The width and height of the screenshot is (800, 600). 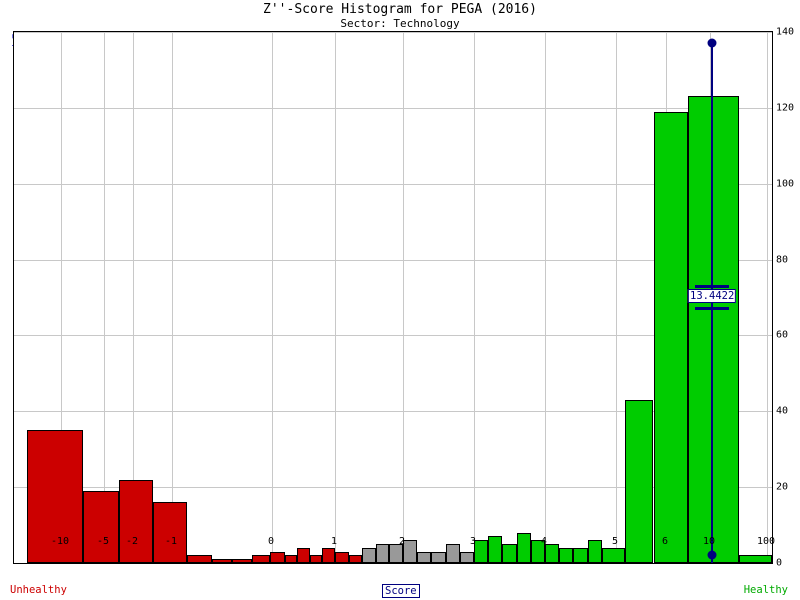 What do you see at coordinates (782, 260) in the screenshot?
I see `y-axis-tick: 80` at bounding box center [782, 260].